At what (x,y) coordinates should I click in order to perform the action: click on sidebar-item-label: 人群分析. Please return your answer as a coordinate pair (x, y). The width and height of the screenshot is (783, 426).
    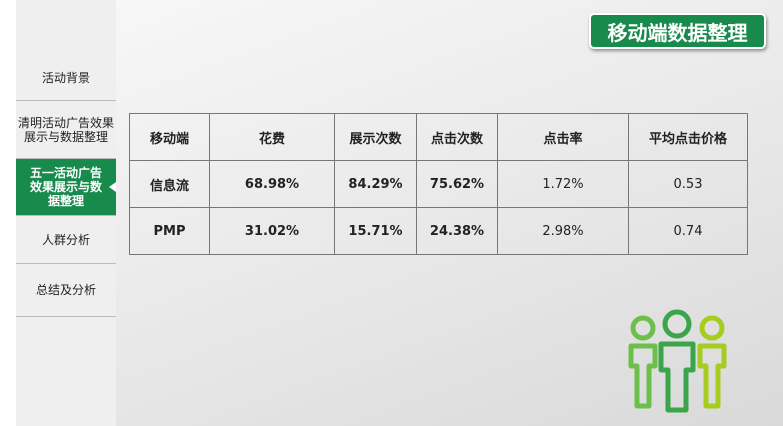
    Looking at the image, I should click on (65, 239).